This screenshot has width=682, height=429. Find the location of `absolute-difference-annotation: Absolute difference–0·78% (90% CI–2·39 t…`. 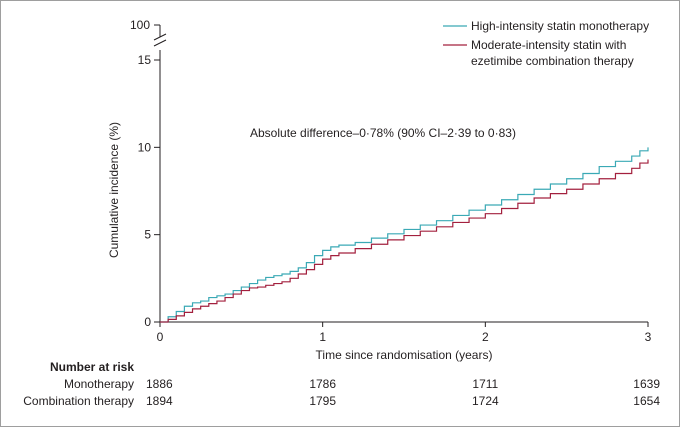

absolute-difference-annotation: Absolute difference–0·78% (90% CI–2·39 t… is located at coordinates (383, 133).